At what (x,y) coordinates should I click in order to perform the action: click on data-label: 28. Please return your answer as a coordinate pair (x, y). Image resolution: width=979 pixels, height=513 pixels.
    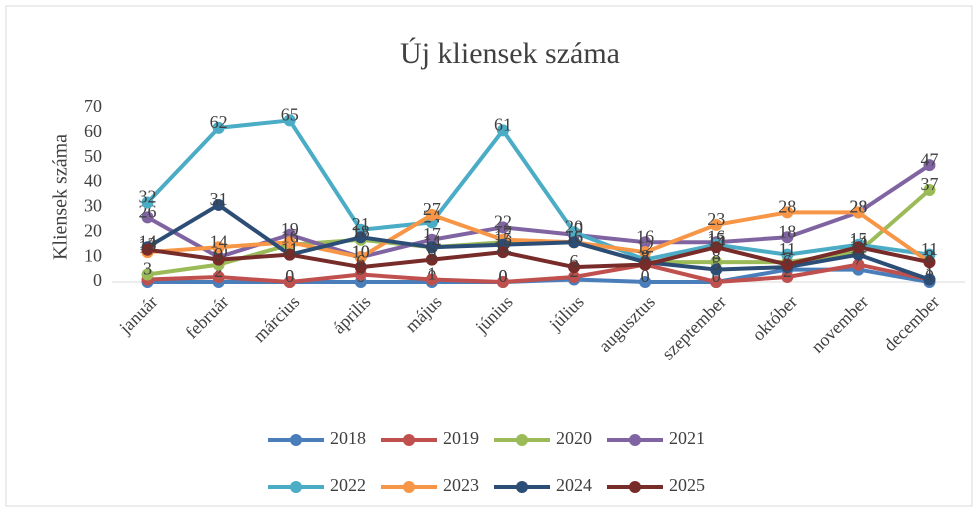
    Looking at the image, I should click on (858, 207).